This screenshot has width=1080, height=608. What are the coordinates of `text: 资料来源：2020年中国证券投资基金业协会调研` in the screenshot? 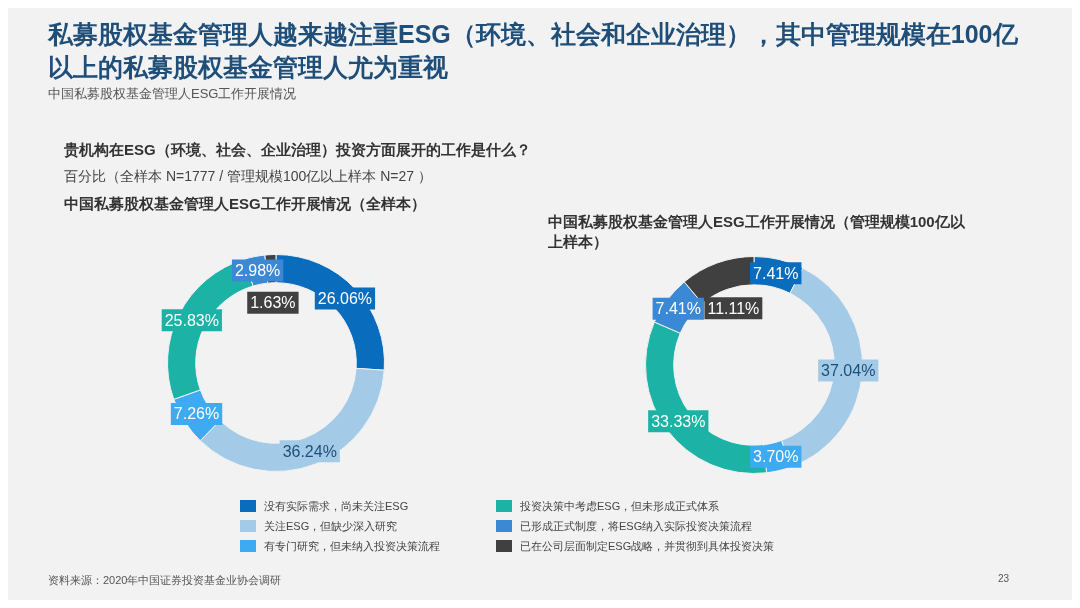 It's located at (165, 580).